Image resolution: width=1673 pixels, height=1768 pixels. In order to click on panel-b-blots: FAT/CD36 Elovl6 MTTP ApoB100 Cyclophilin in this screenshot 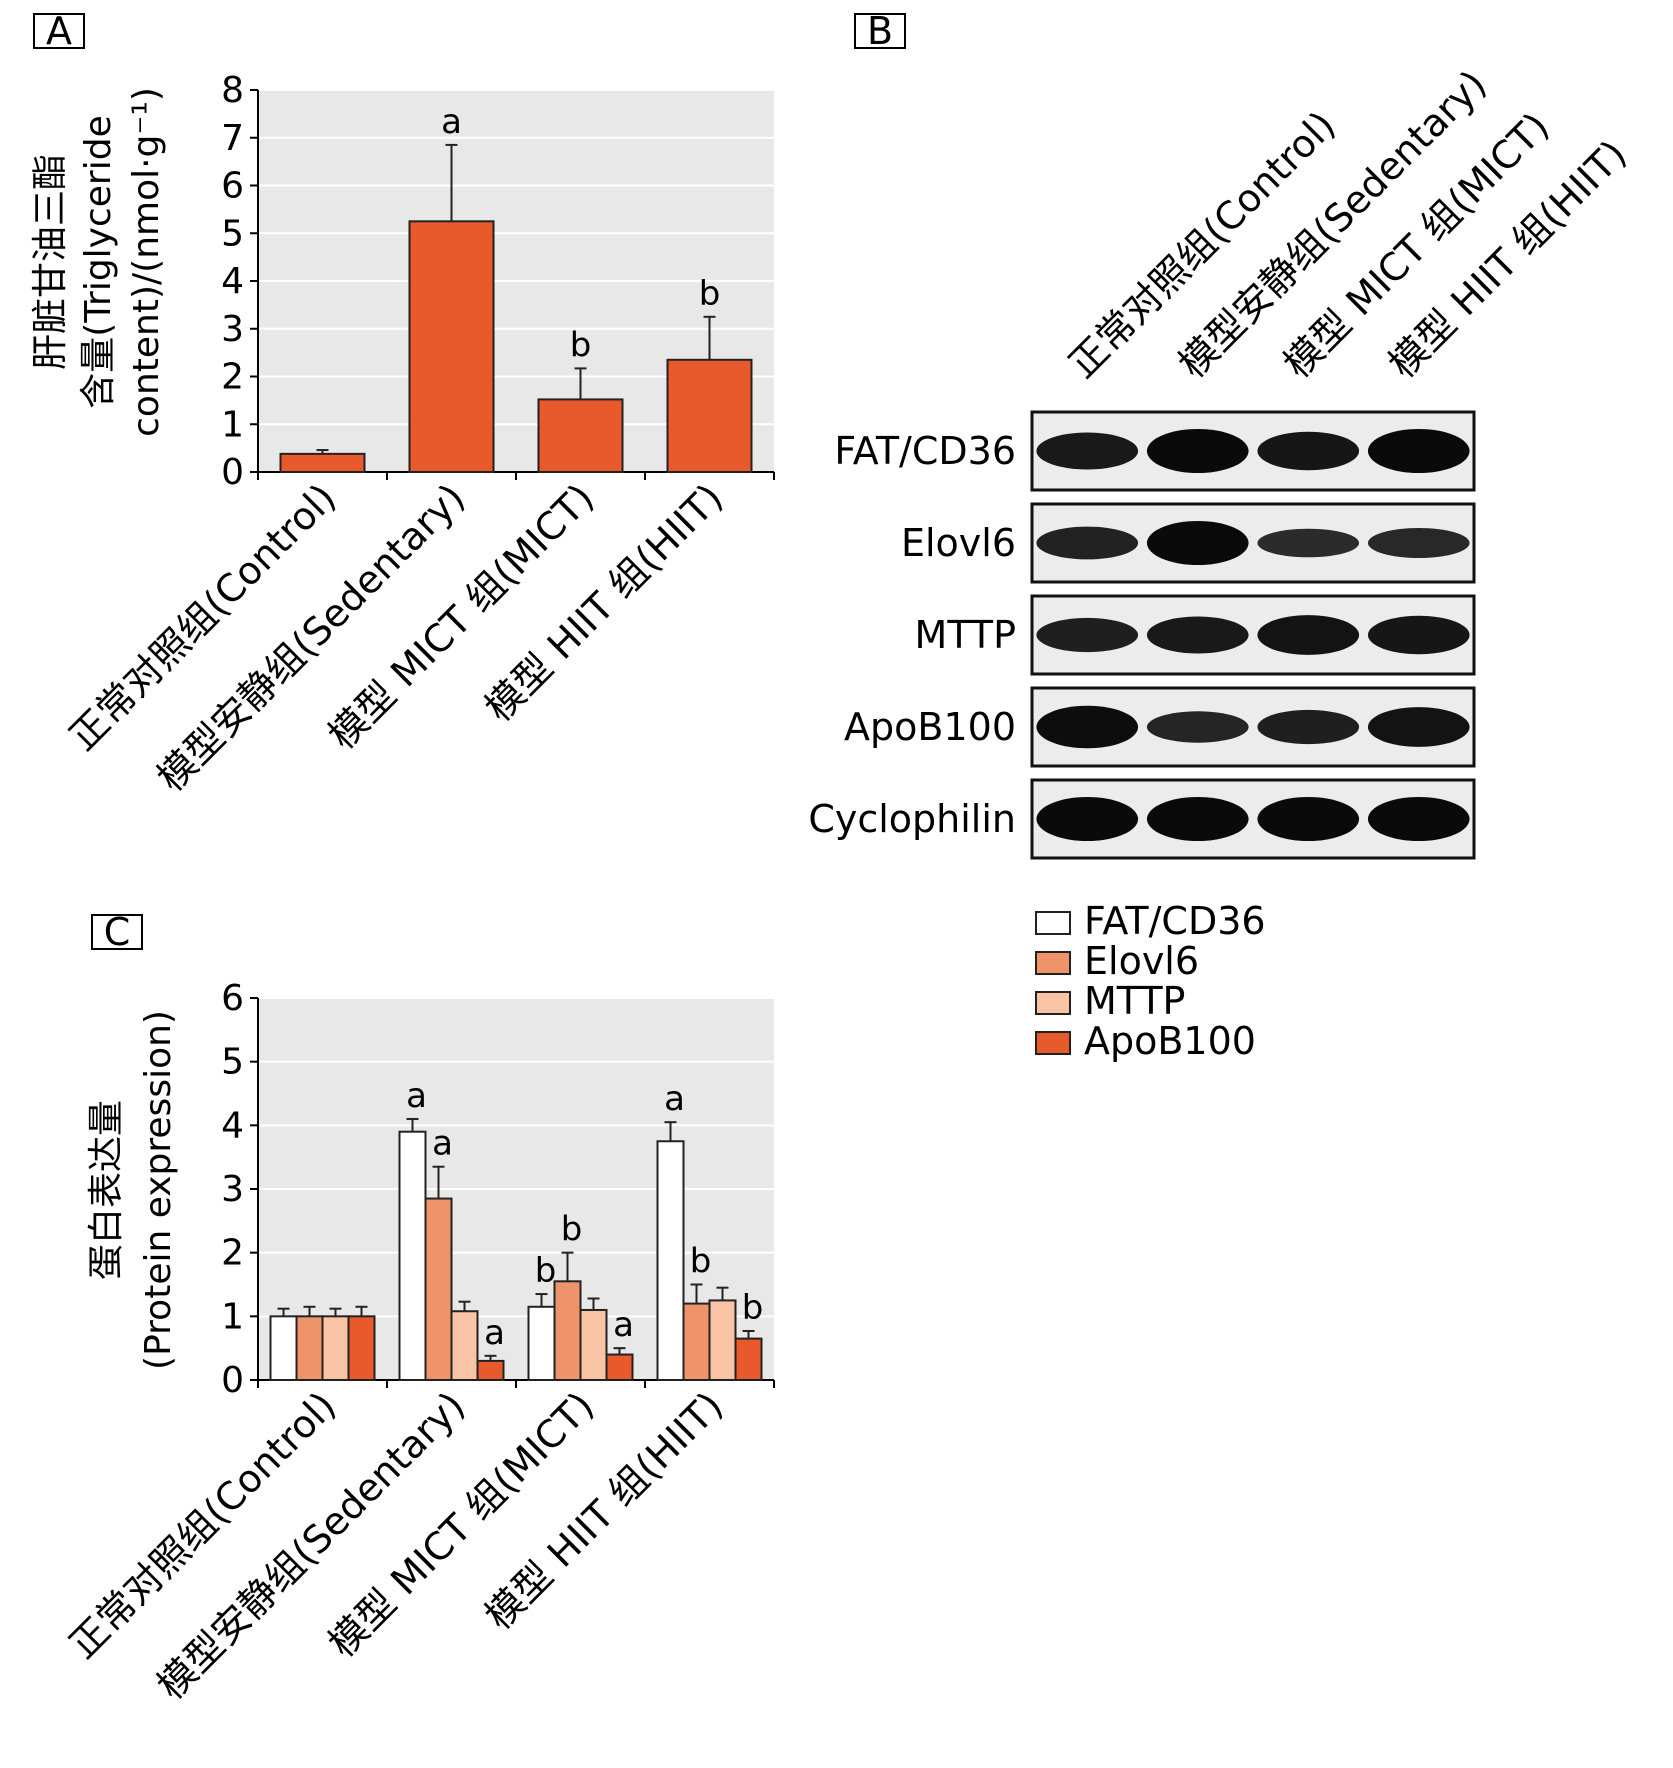, I will do `click(1142, 635)`.